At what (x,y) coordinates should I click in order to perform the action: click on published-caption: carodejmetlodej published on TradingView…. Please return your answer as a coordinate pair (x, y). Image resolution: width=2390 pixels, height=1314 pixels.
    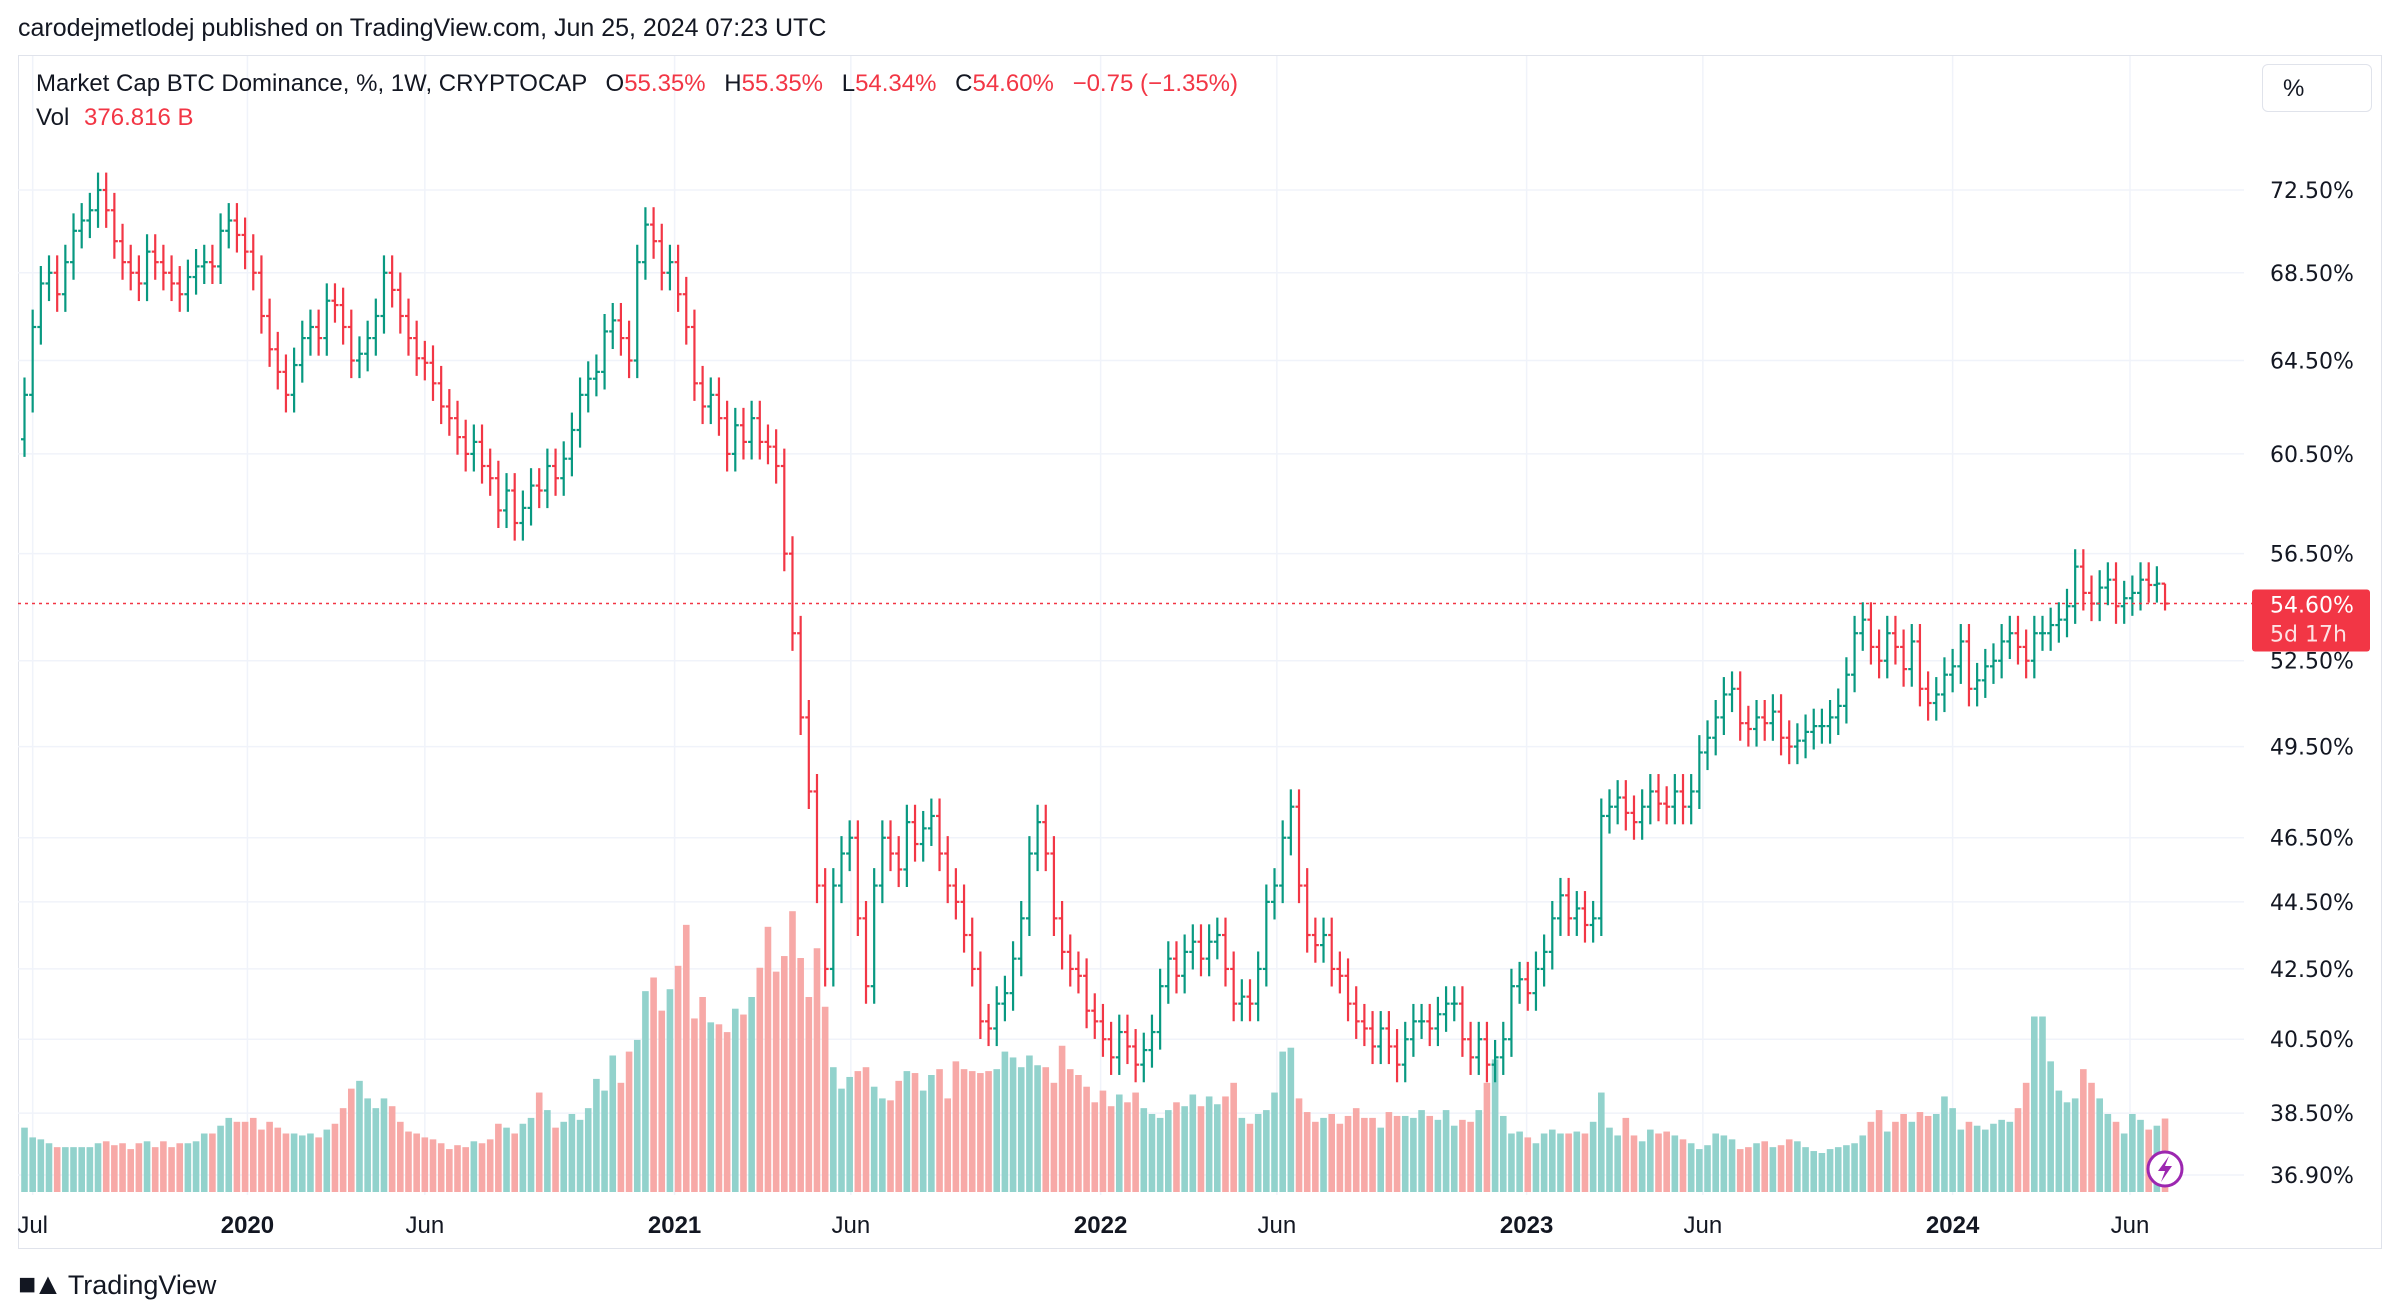
    Looking at the image, I should click on (422, 28).